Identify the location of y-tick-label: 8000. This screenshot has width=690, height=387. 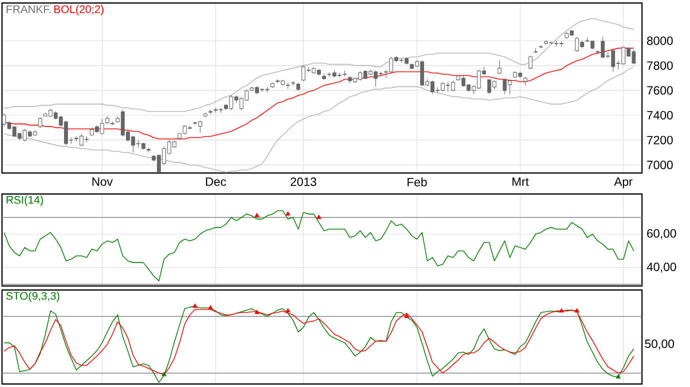
(660, 40).